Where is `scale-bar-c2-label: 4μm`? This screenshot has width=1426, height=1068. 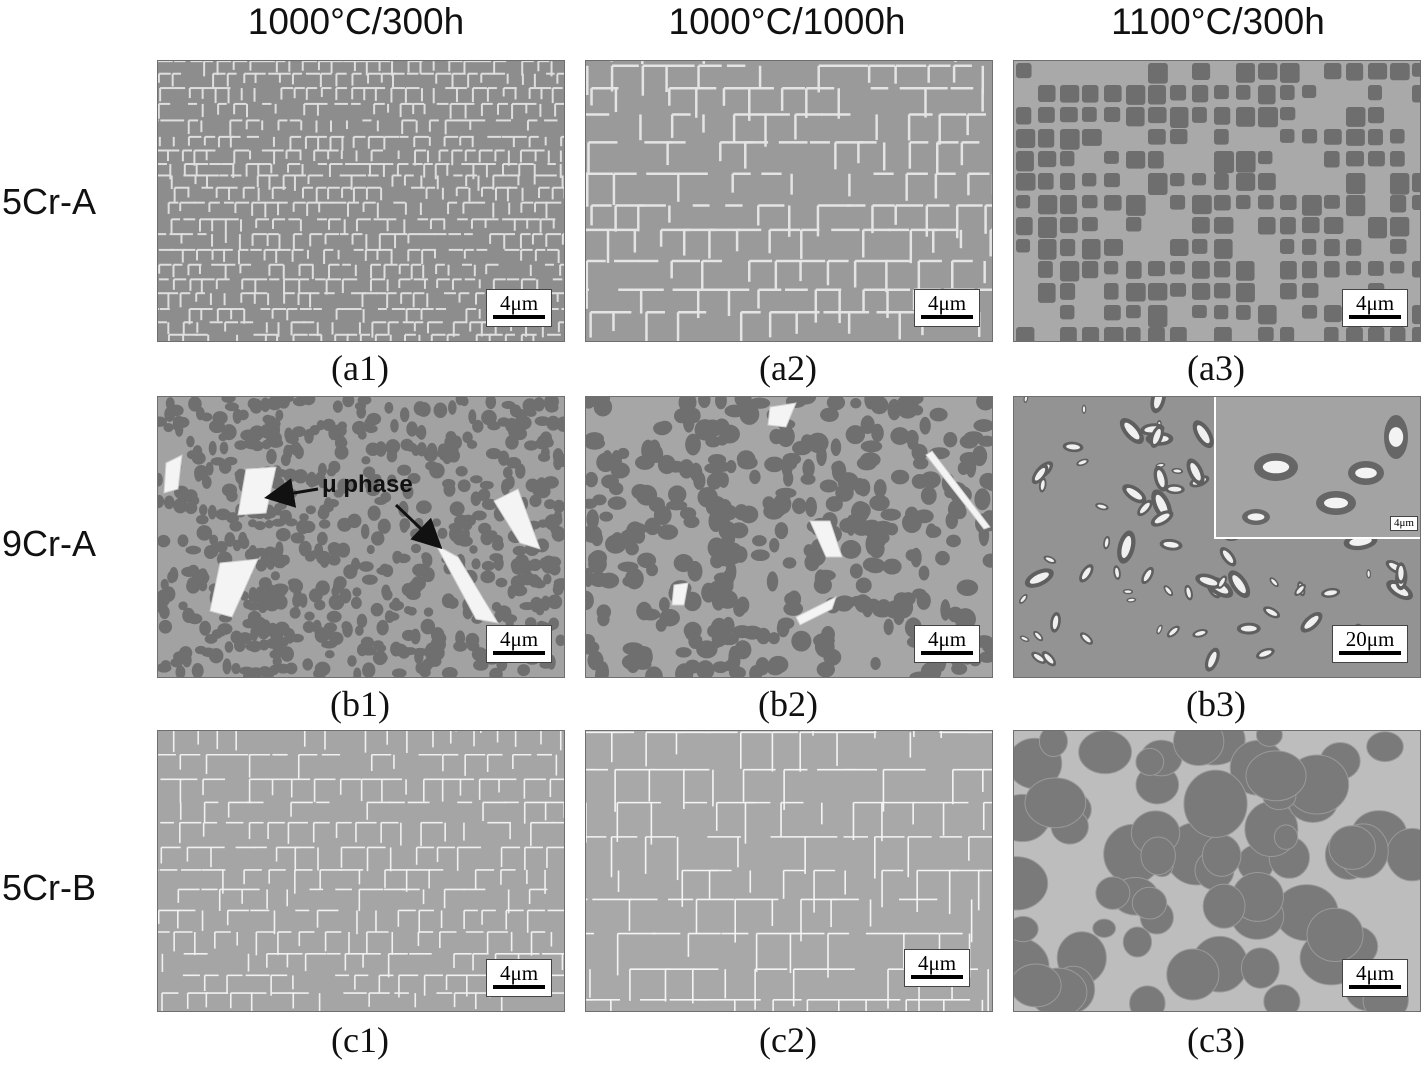 scale-bar-c2-label: 4μm is located at coordinates (937, 963).